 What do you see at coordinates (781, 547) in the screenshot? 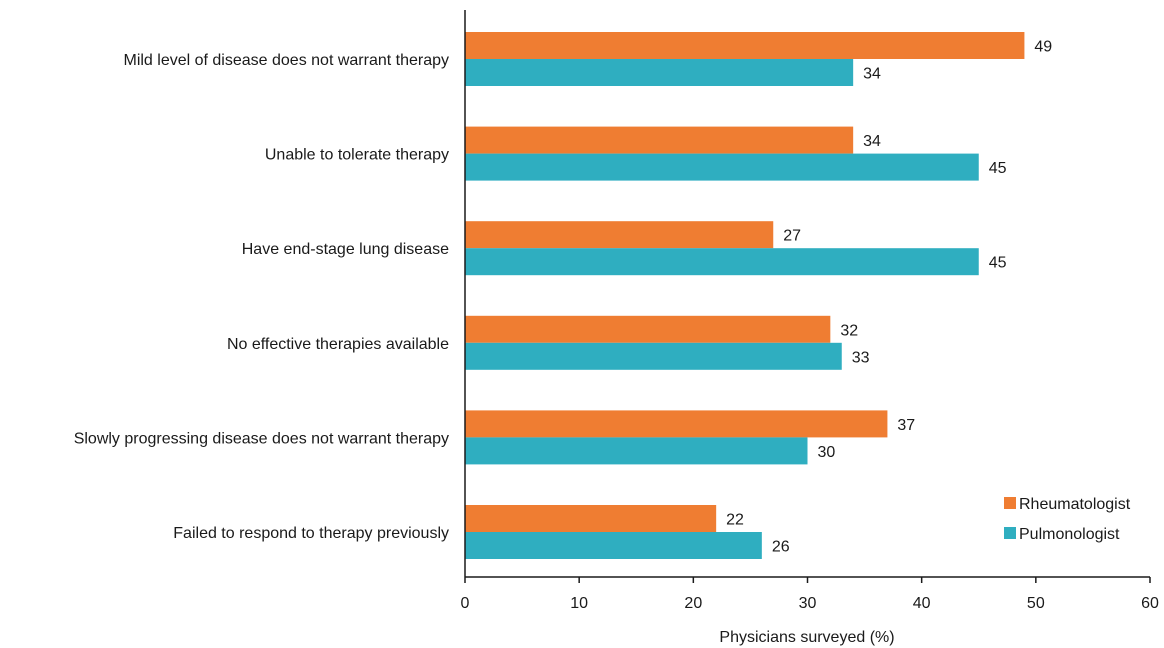
I see `value-label: 26` at bounding box center [781, 547].